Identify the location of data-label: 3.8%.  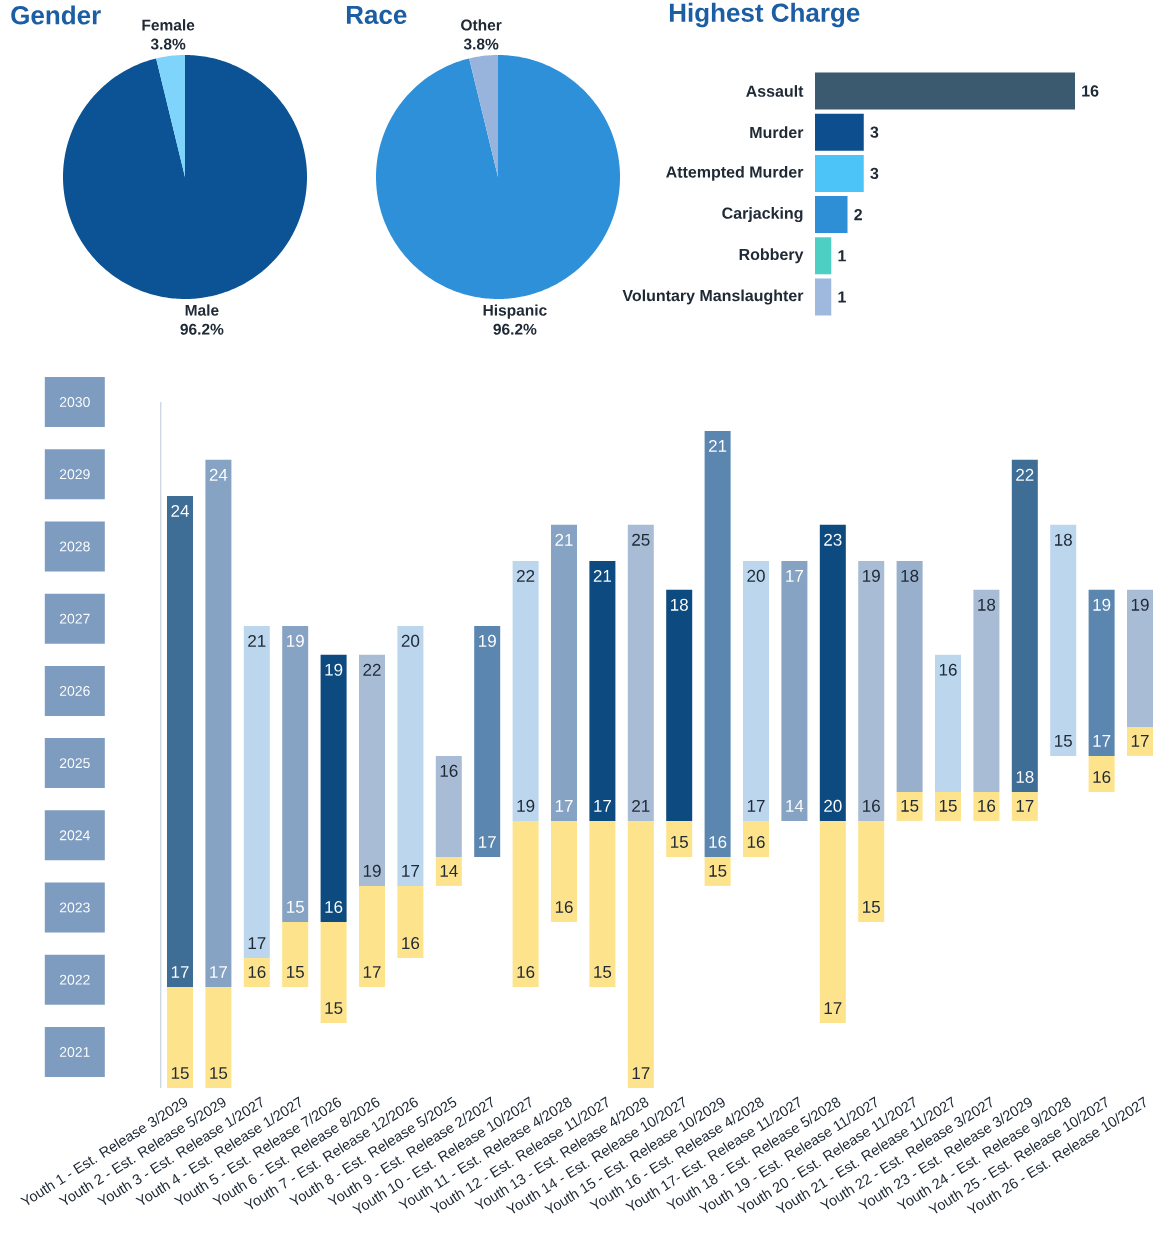
(168, 44).